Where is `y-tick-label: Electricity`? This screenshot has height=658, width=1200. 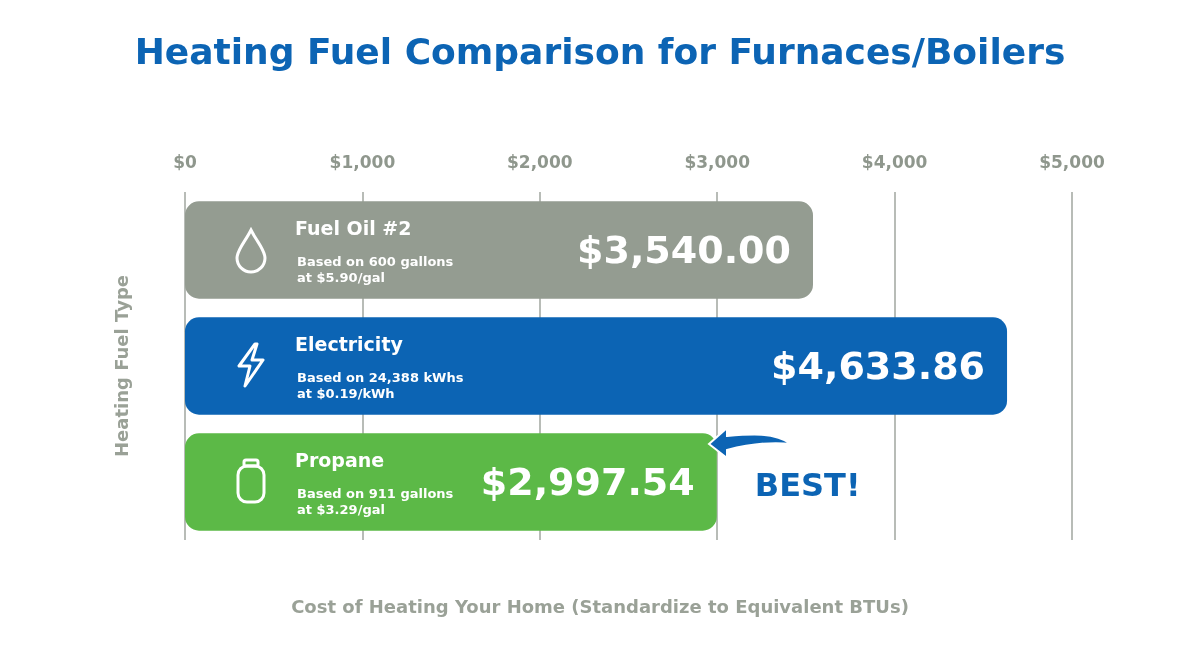 y-tick-label: Electricity is located at coordinates (349, 344).